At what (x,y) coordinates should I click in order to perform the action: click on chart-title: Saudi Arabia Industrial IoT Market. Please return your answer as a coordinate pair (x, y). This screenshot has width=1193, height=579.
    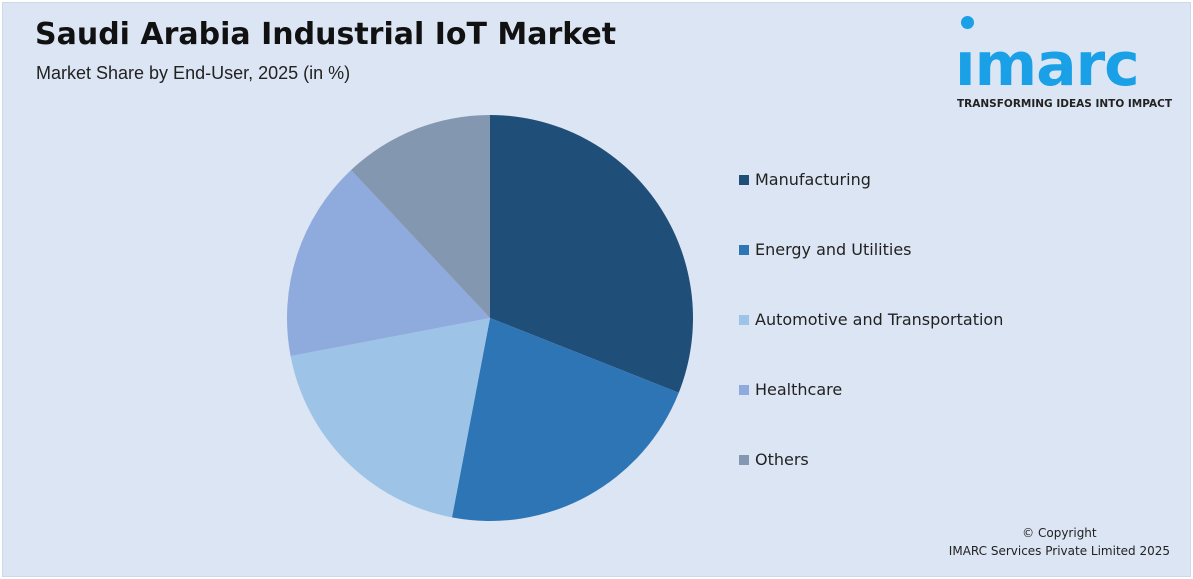
    Looking at the image, I should click on (326, 34).